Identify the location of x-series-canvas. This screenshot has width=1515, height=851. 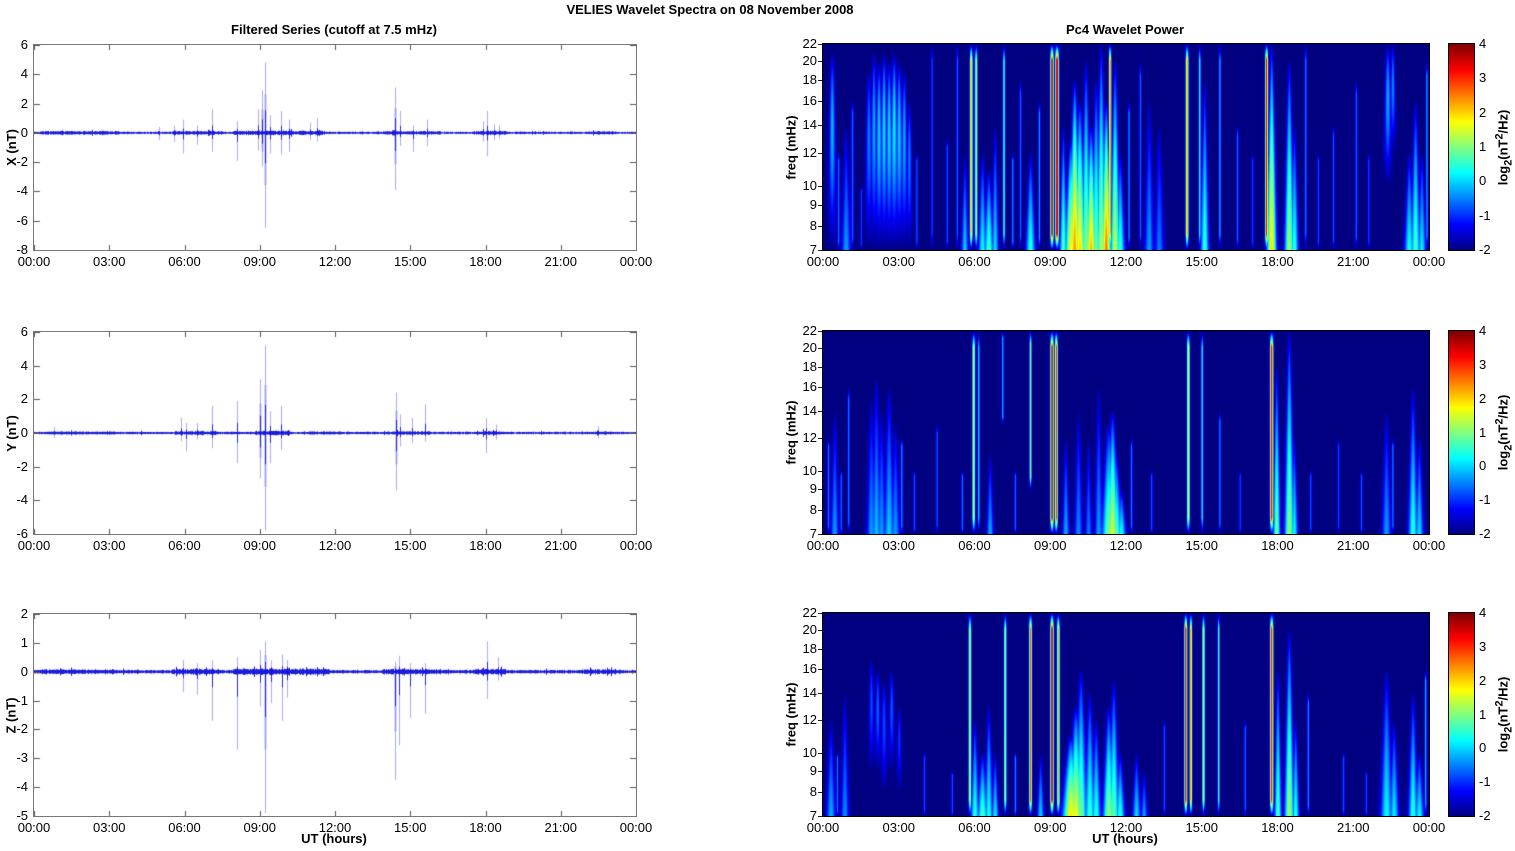
(335, 147).